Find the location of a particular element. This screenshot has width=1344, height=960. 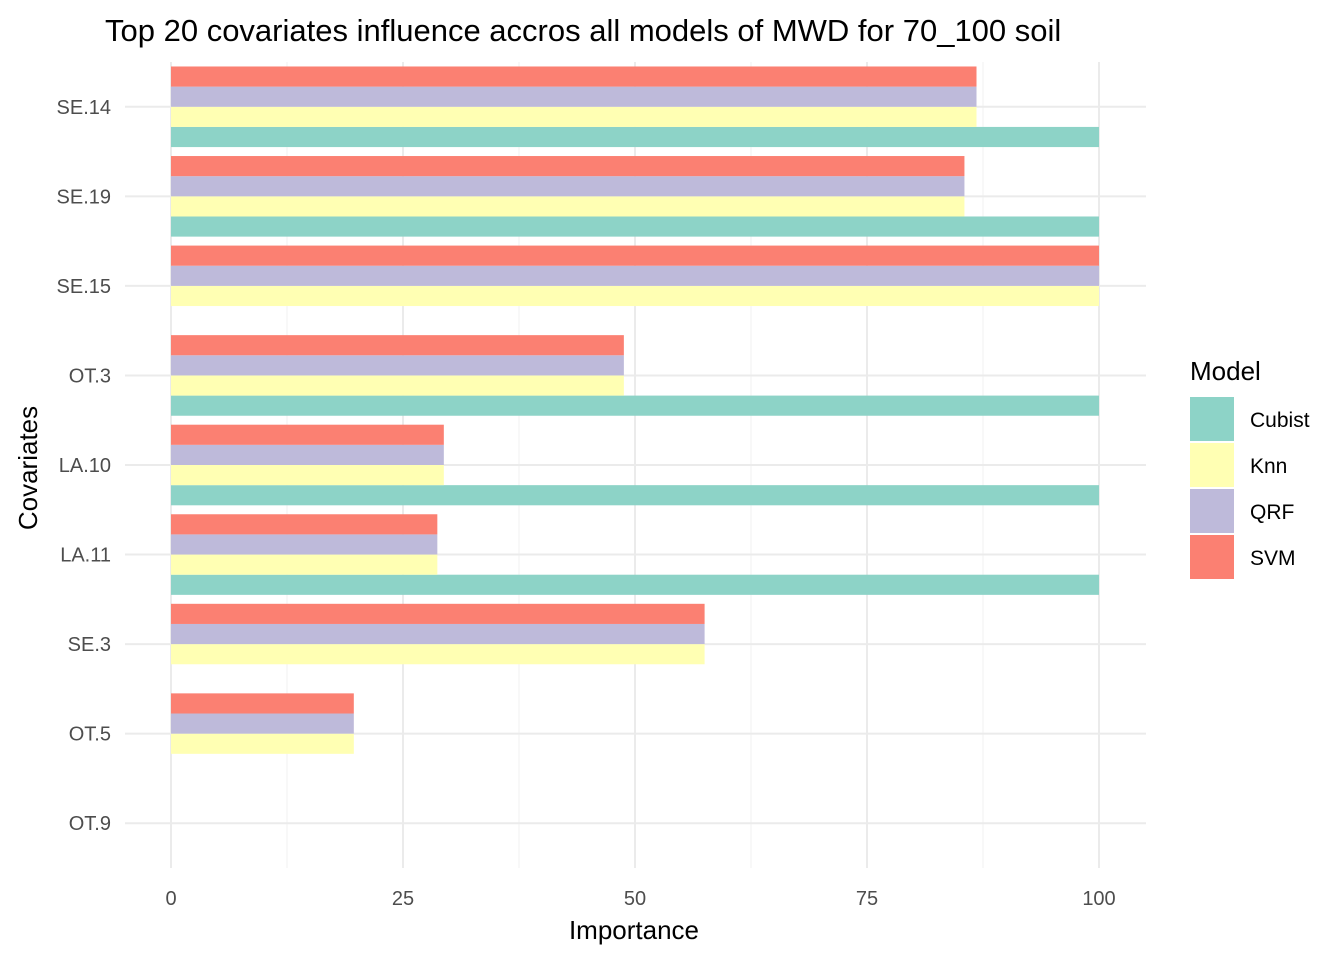

legend-label-qrf: QRF is located at coordinates (1272, 512).